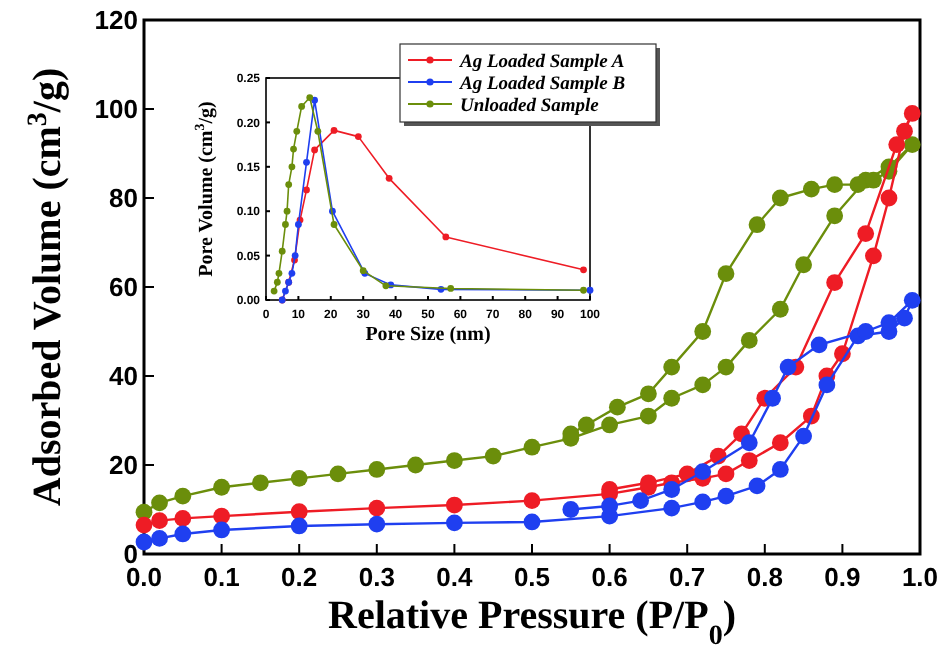 This screenshot has width=948, height=660. Describe the element at coordinates (842, 577) in the screenshot. I see `x-tick-label: 0.9` at that location.